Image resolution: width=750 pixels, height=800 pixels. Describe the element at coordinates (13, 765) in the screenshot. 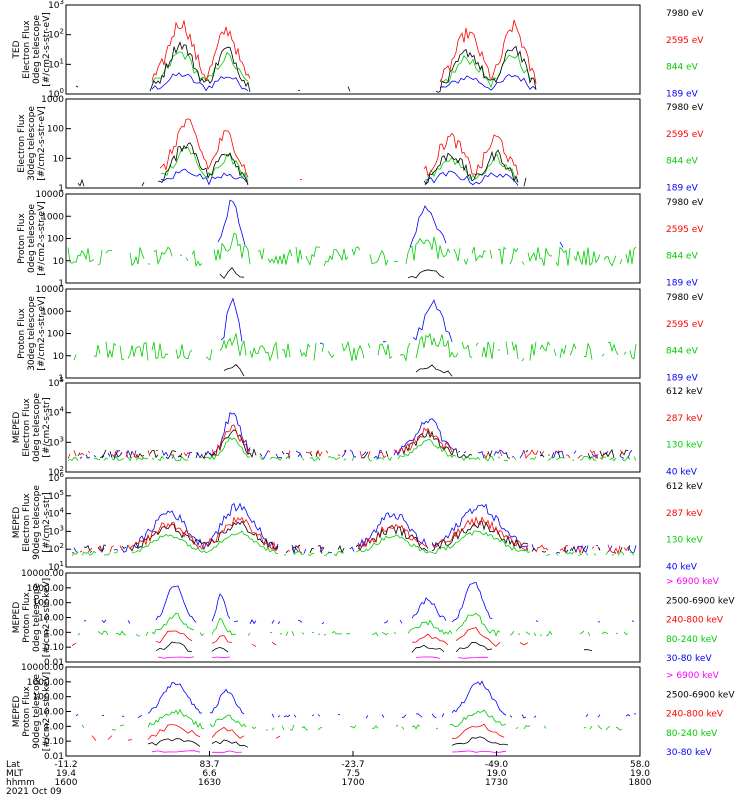

I see `x-row-label: Lat` at that location.